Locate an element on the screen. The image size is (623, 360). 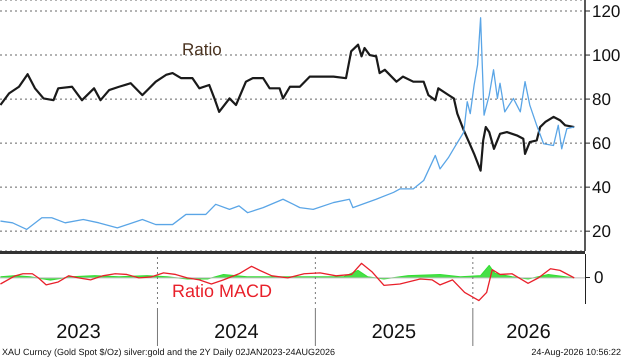
y-tick-label: 100 is located at coordinates (606, 56).